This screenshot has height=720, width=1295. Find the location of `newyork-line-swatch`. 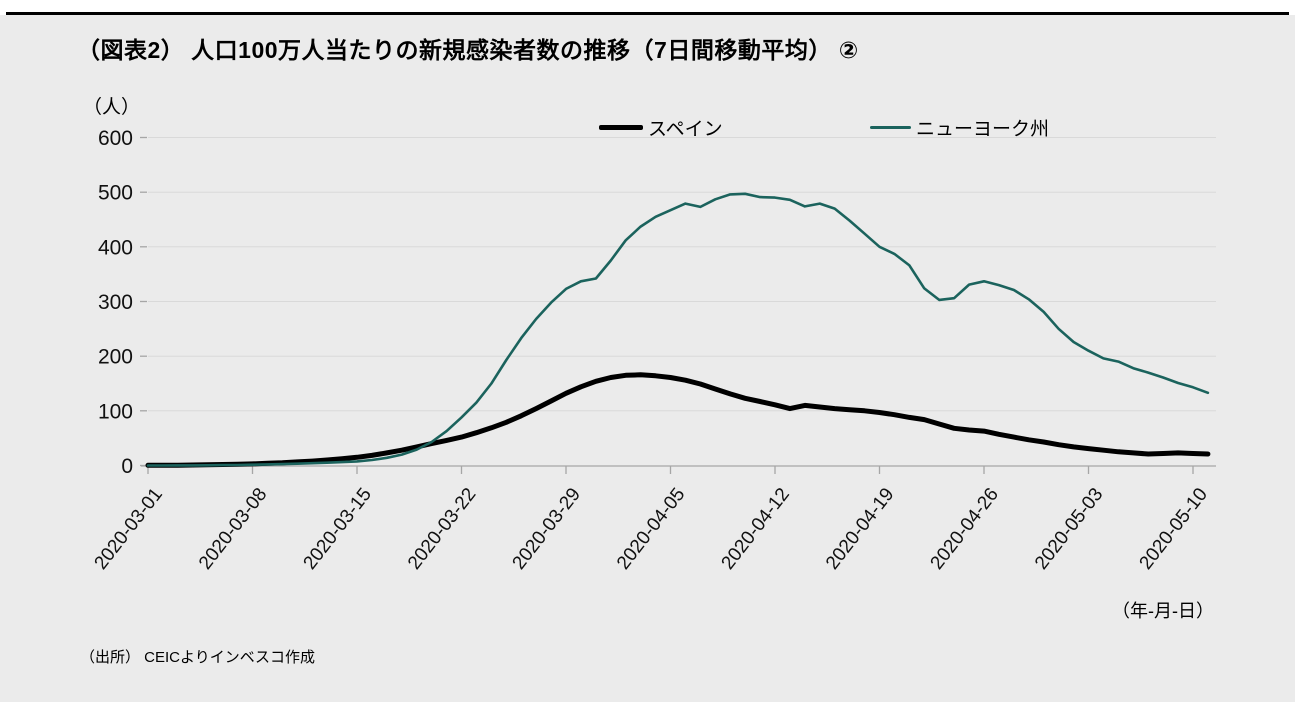

newyork-line-swatch is located at coordinates (890, 127).